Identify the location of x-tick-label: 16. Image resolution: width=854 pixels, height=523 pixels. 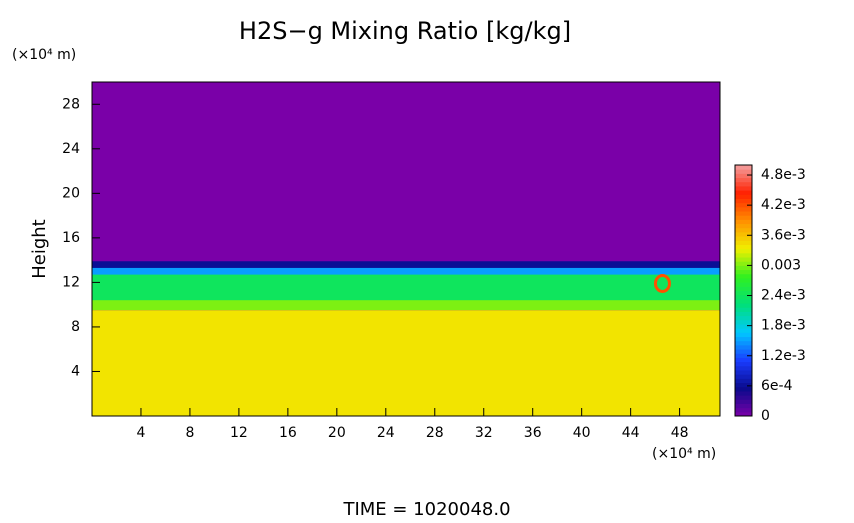
(288, 433).